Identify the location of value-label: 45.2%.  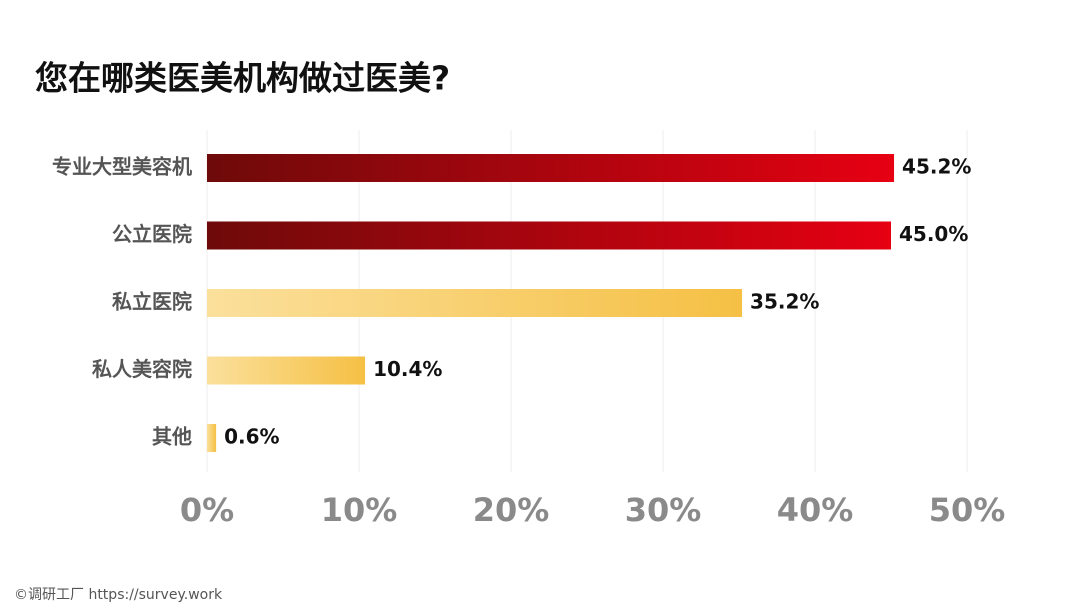
(936, 167).